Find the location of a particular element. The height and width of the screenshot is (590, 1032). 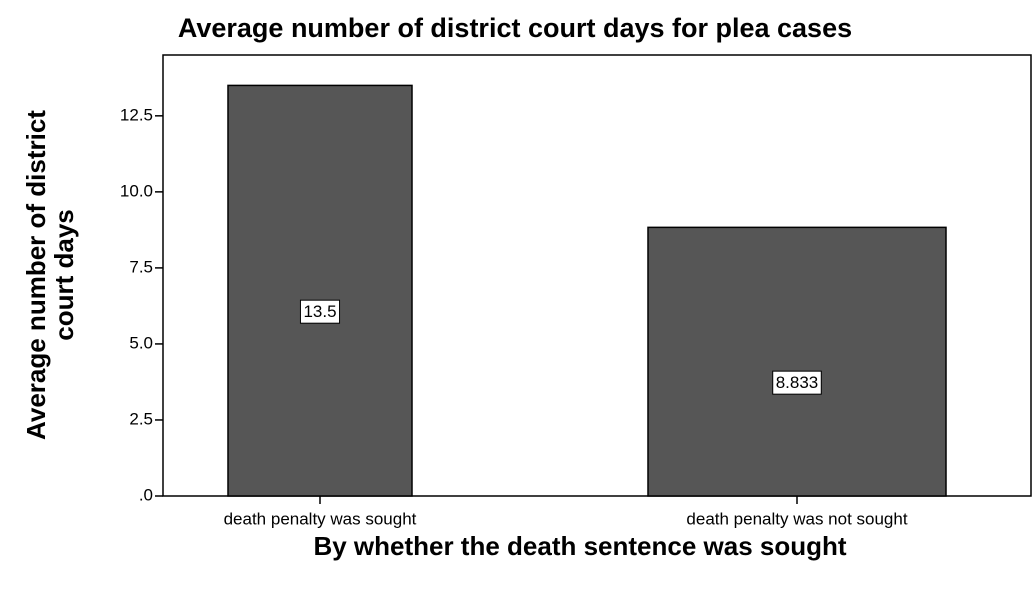

x-axis-label: By whether the death sentence was sought is located at coordinates (579, 546).